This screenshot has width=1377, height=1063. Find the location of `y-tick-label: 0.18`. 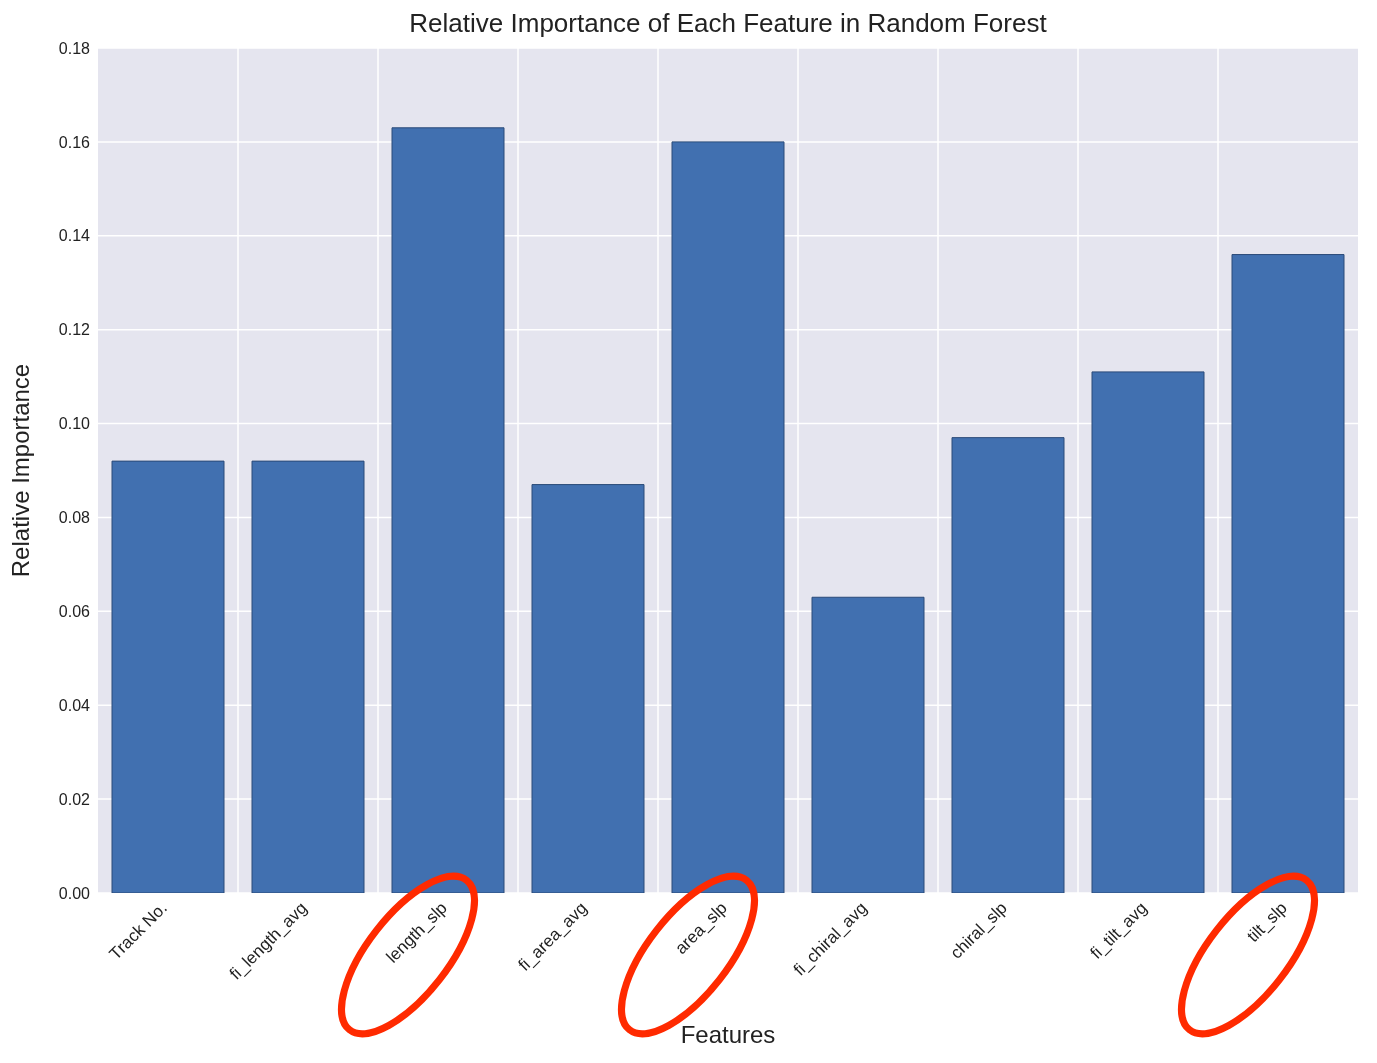

y-tick-label: 0.18 is located at coordinates (74, 48).